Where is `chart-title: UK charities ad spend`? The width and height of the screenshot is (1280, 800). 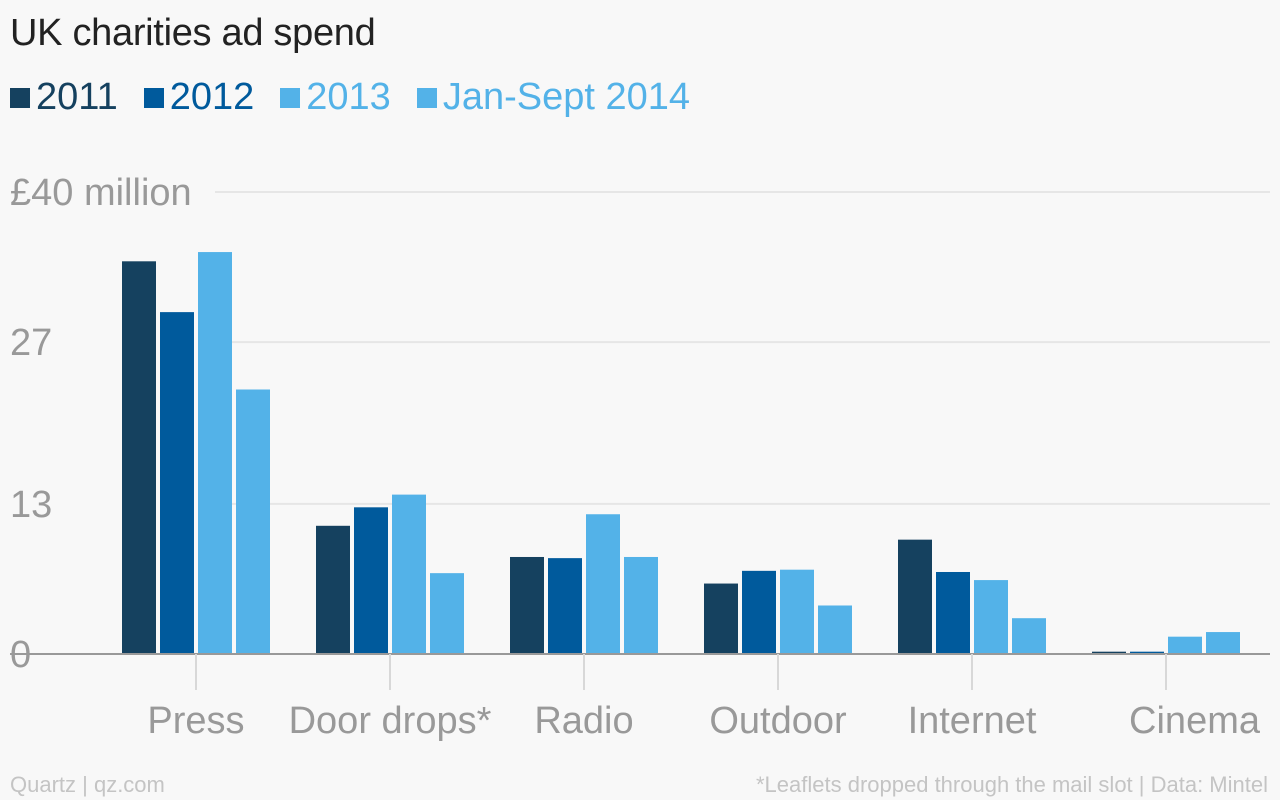
chart-title: UK charities ad spend is located at coordinates (193, 33).